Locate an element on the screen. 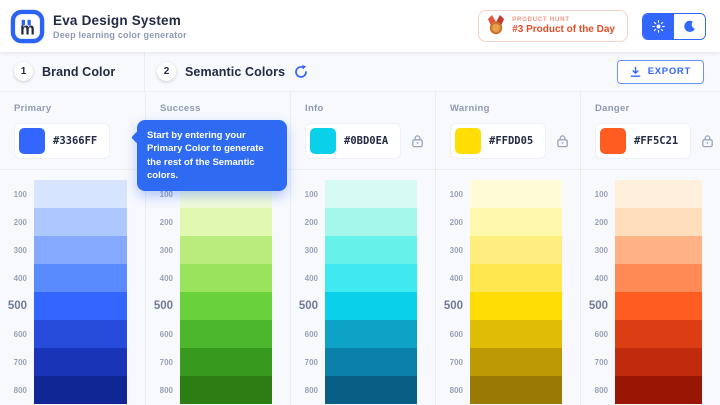 This screenshot has height=405, width=720. info-lock-button is located at coordinates (417, 141).